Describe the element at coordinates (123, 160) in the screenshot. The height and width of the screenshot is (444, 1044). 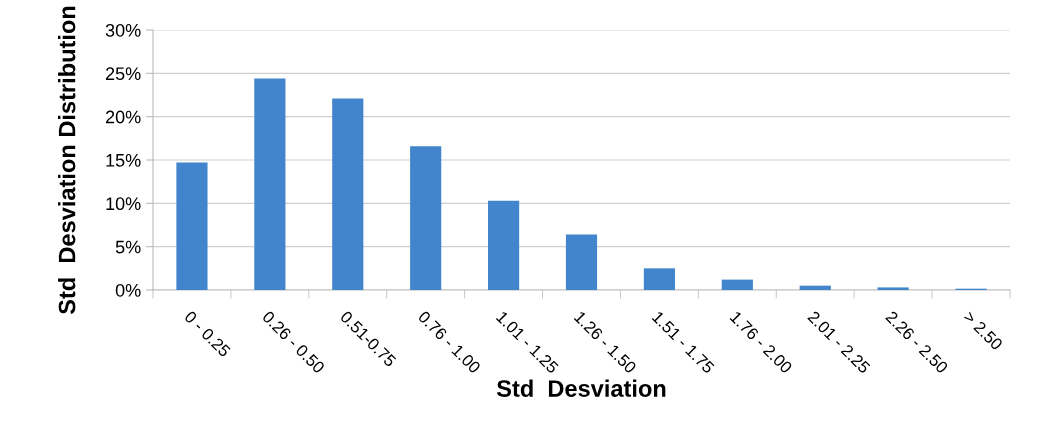
I see `y-tick-label: 15%` at that location.